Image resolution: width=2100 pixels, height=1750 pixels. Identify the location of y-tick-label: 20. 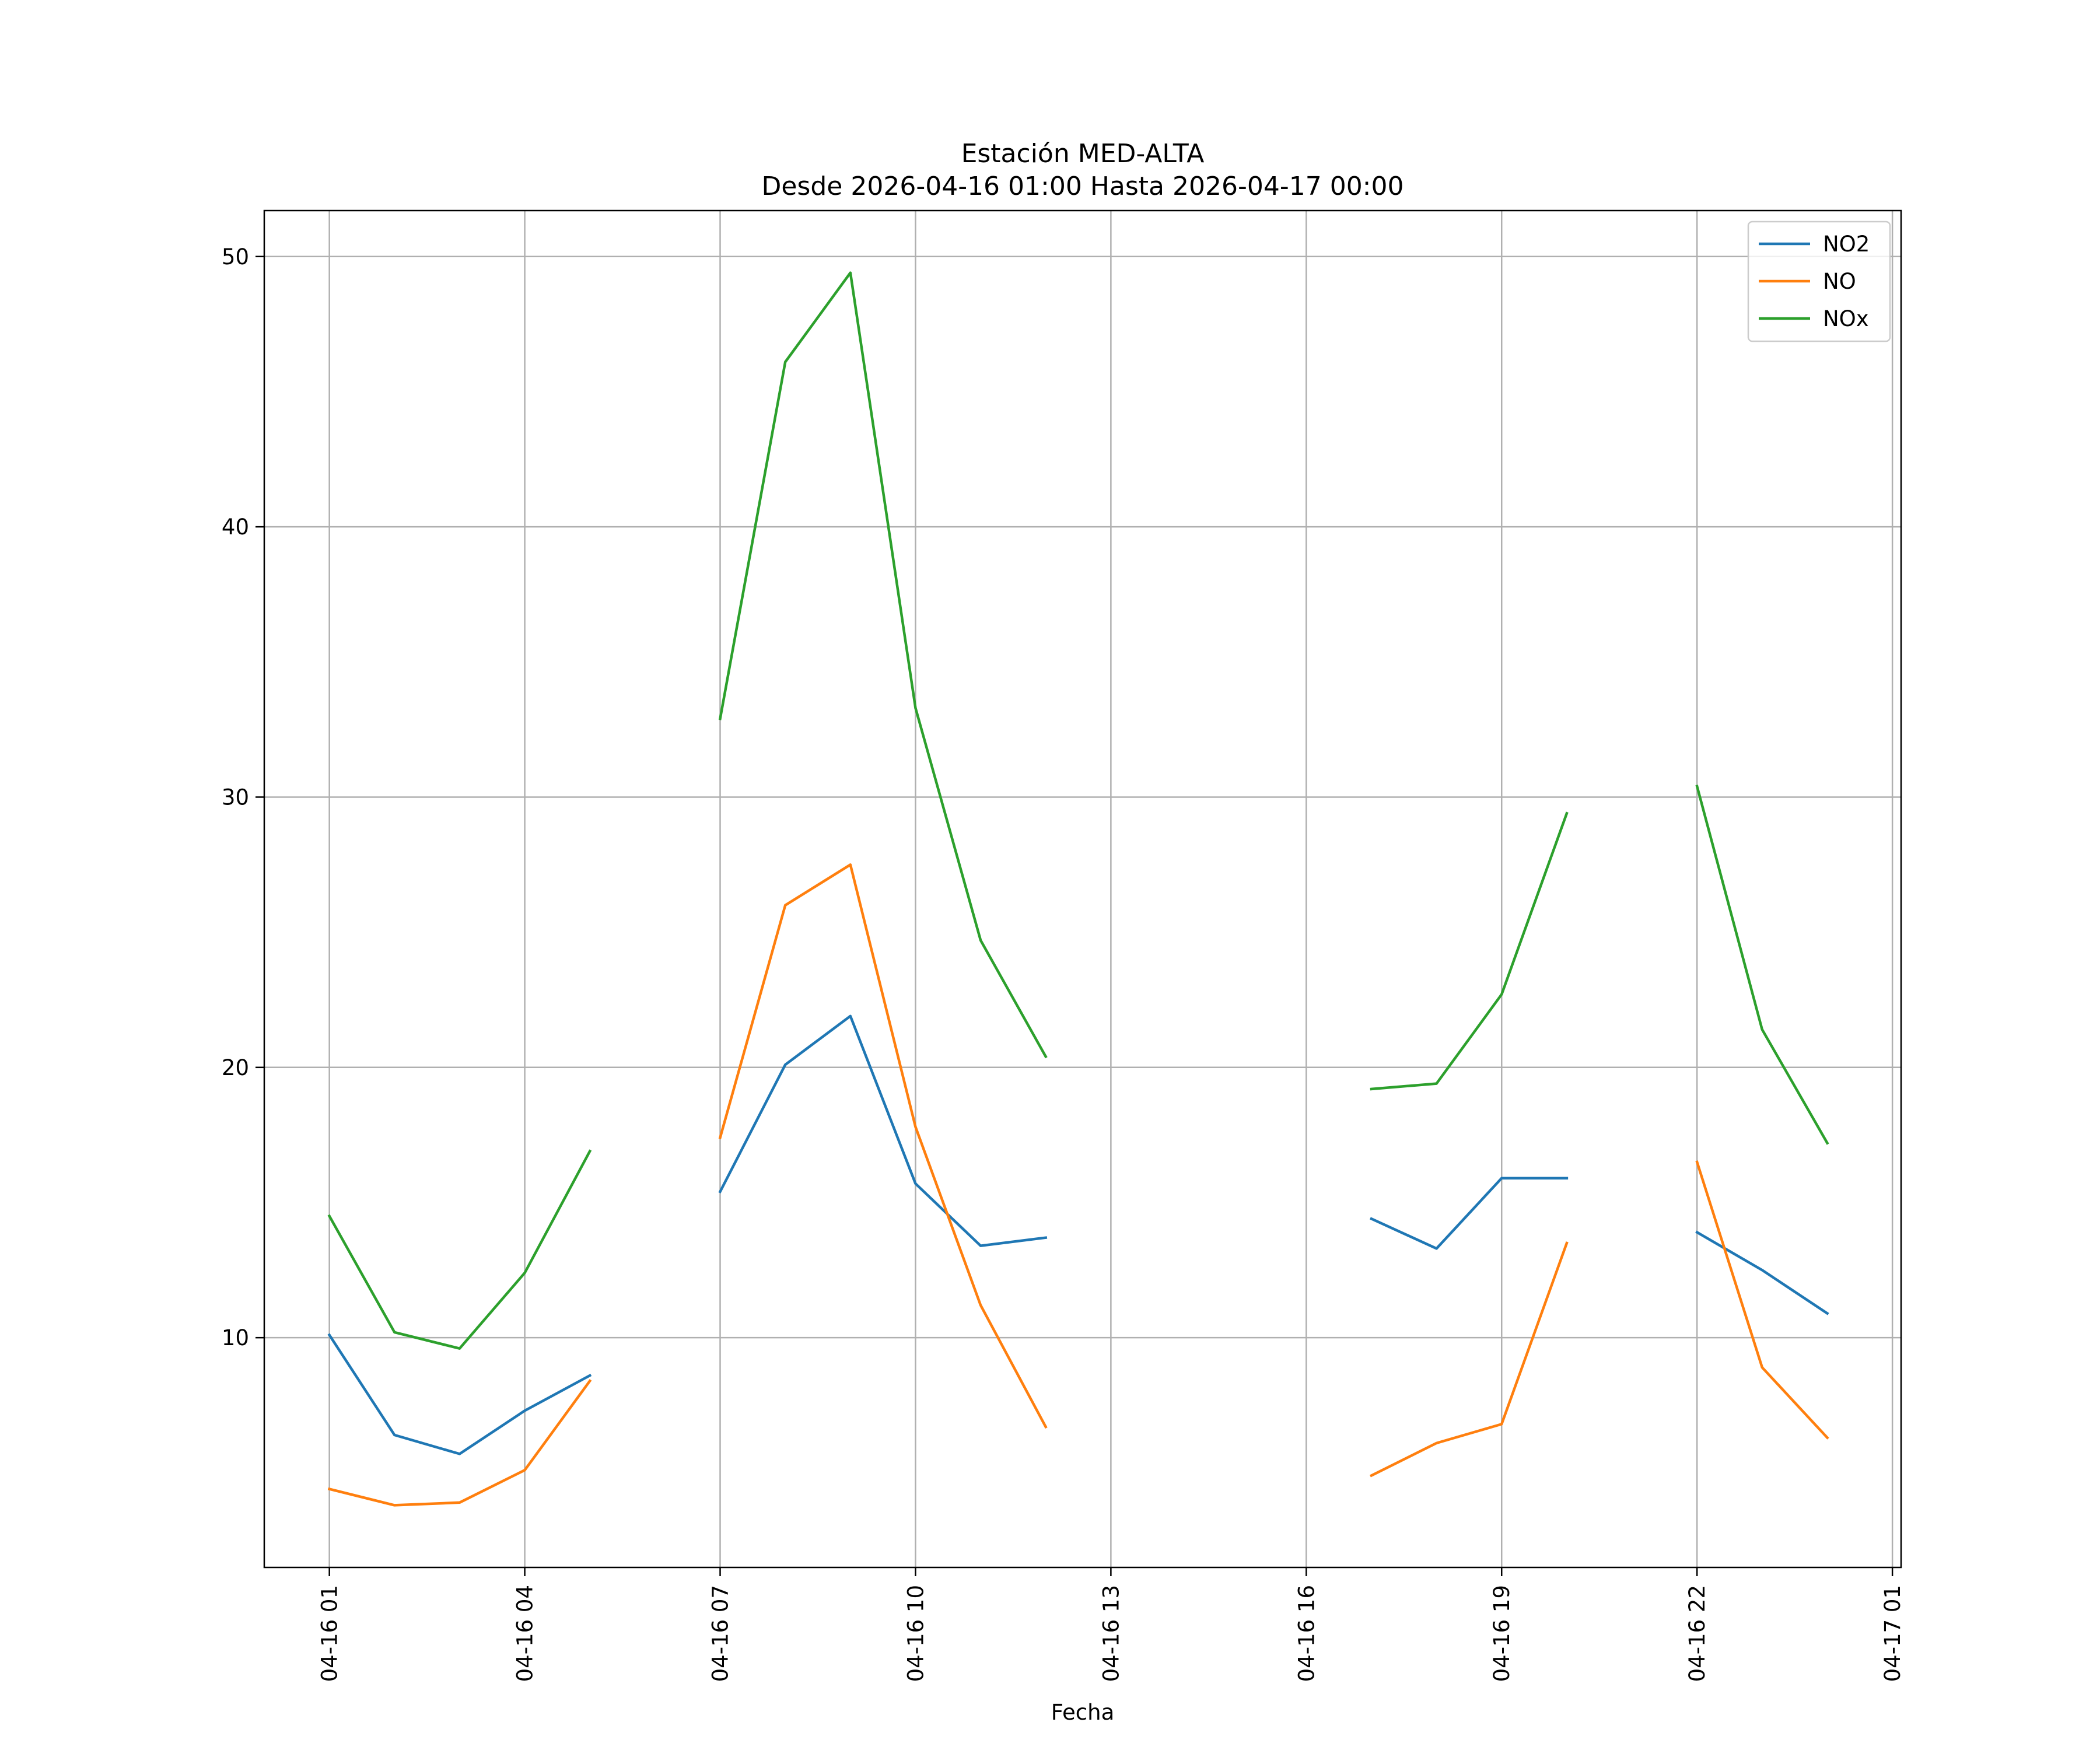
(235, 1067).